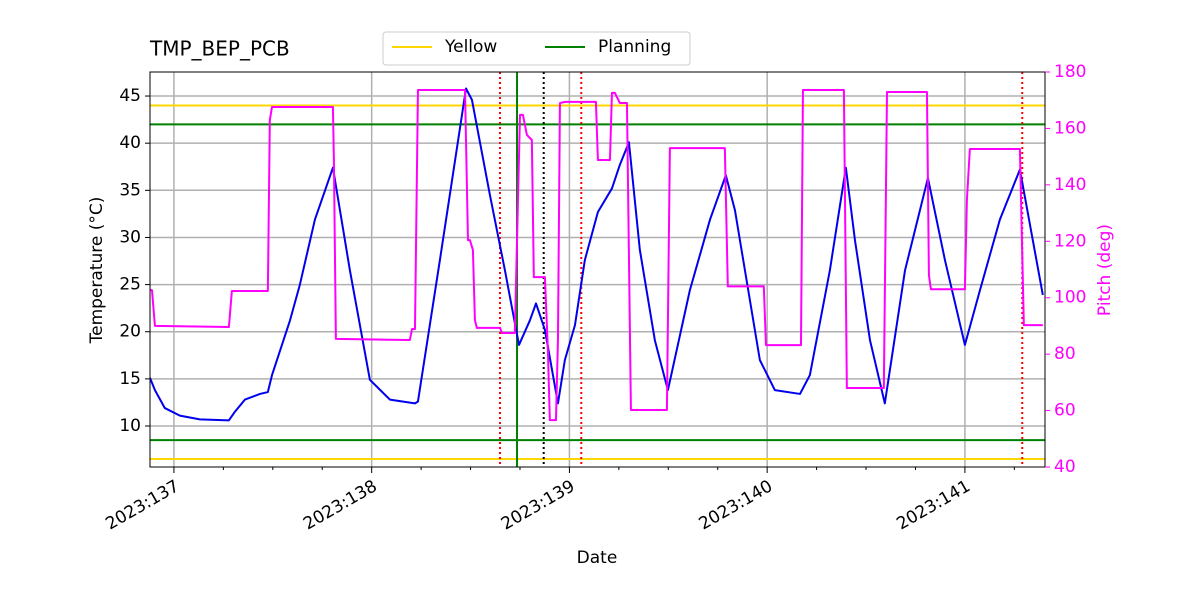  I want to click on y2-tick-label: 40, so click(1065, 467).